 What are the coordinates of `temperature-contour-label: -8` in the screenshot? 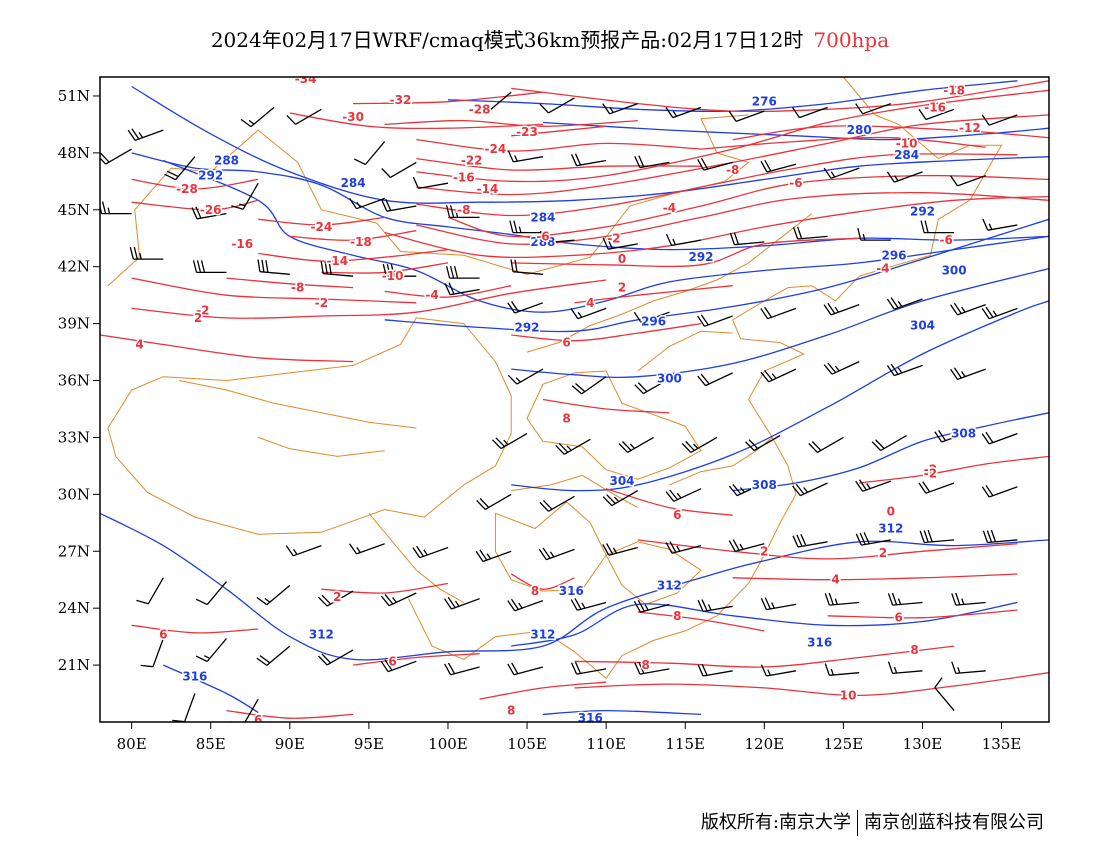 It's located at (463, 210).